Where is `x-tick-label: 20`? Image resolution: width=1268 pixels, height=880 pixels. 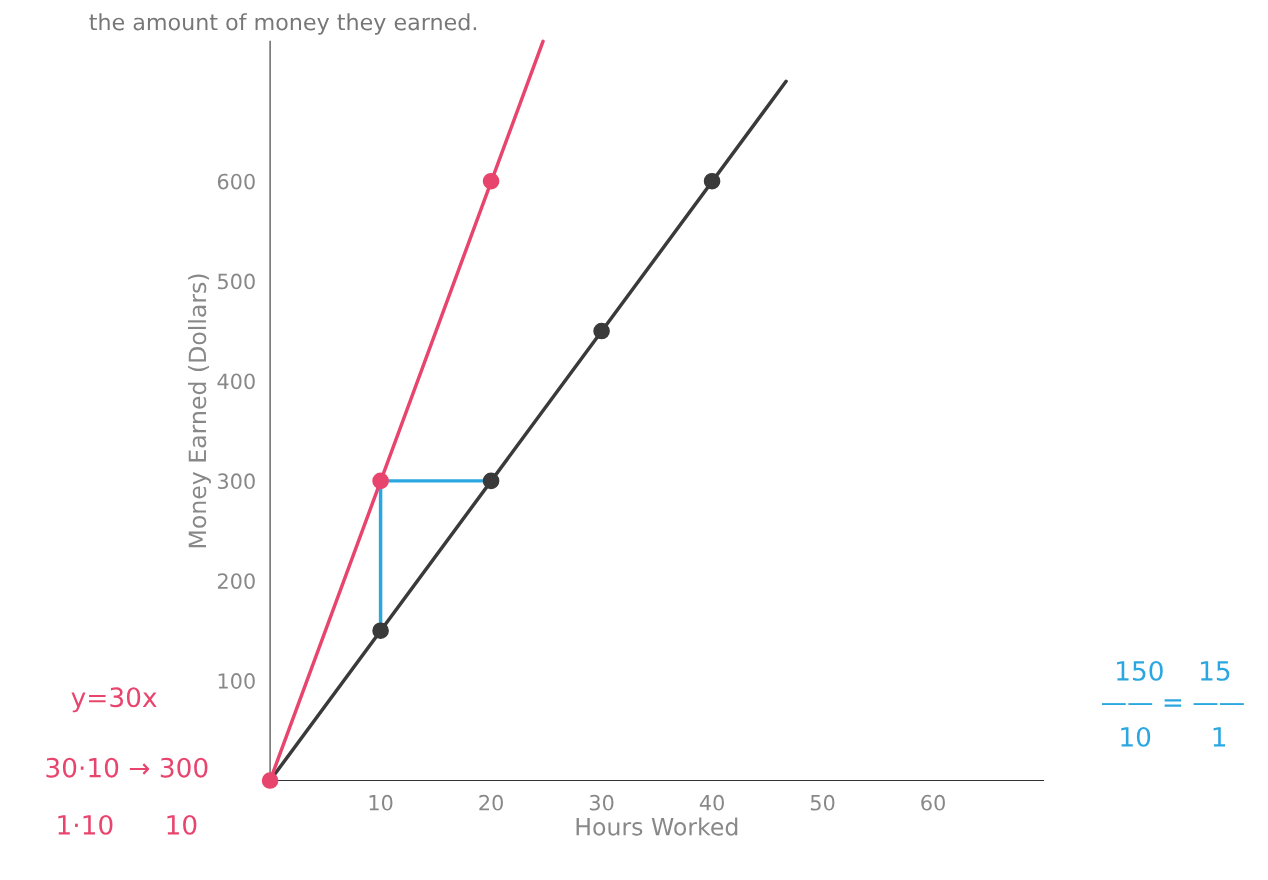
x-tick-label: 20 is located at coordinates (491, 802).